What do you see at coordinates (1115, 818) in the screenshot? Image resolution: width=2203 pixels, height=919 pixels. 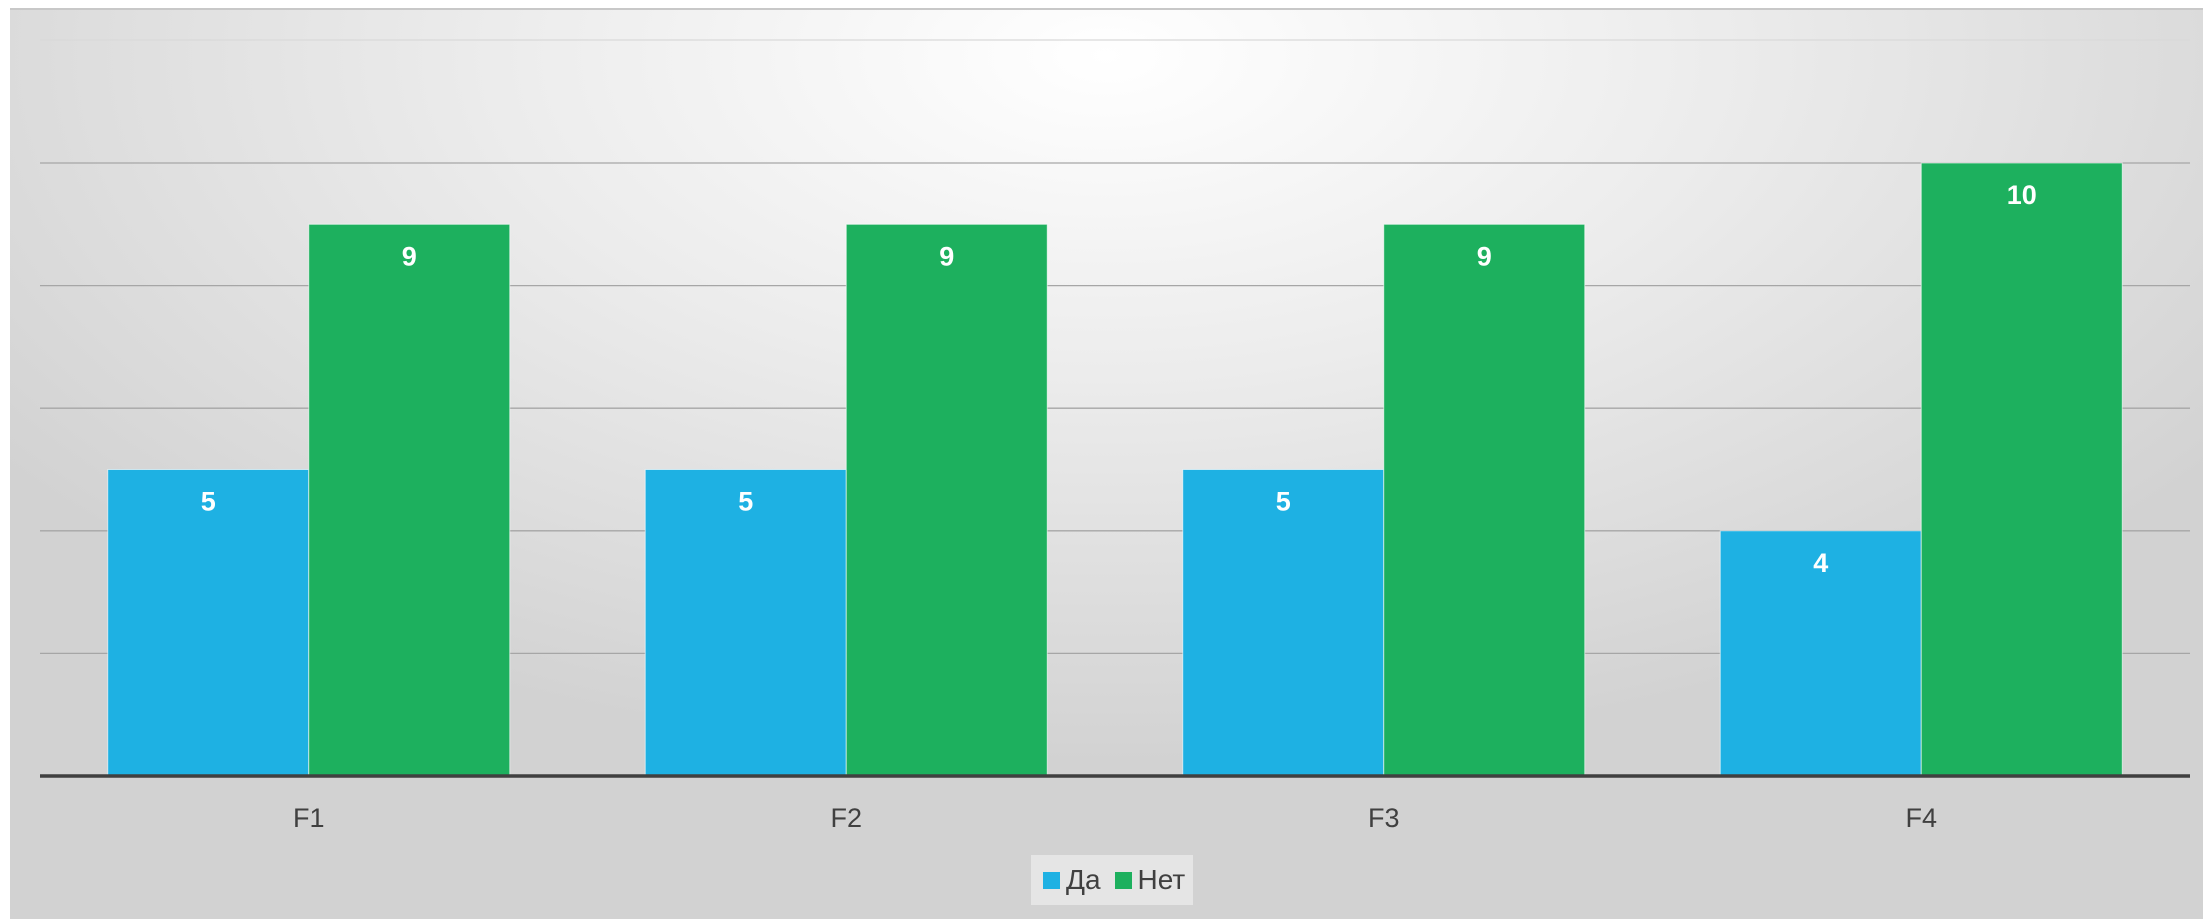 I see `x-axis-ticks: F1 F2 F3 F4` at bounding box center [1115, 818].